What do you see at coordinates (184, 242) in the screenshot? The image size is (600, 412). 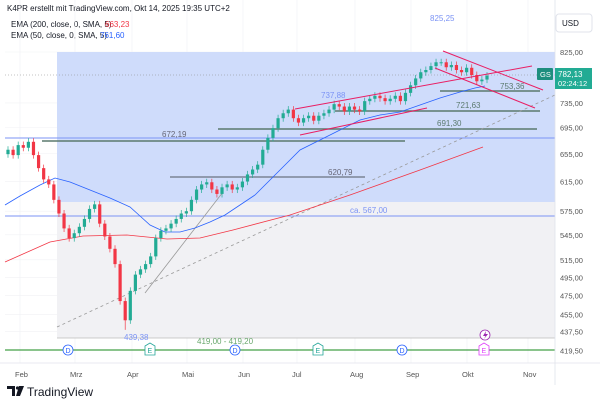 I see `support-trendline` at bounding box center [184, 242].